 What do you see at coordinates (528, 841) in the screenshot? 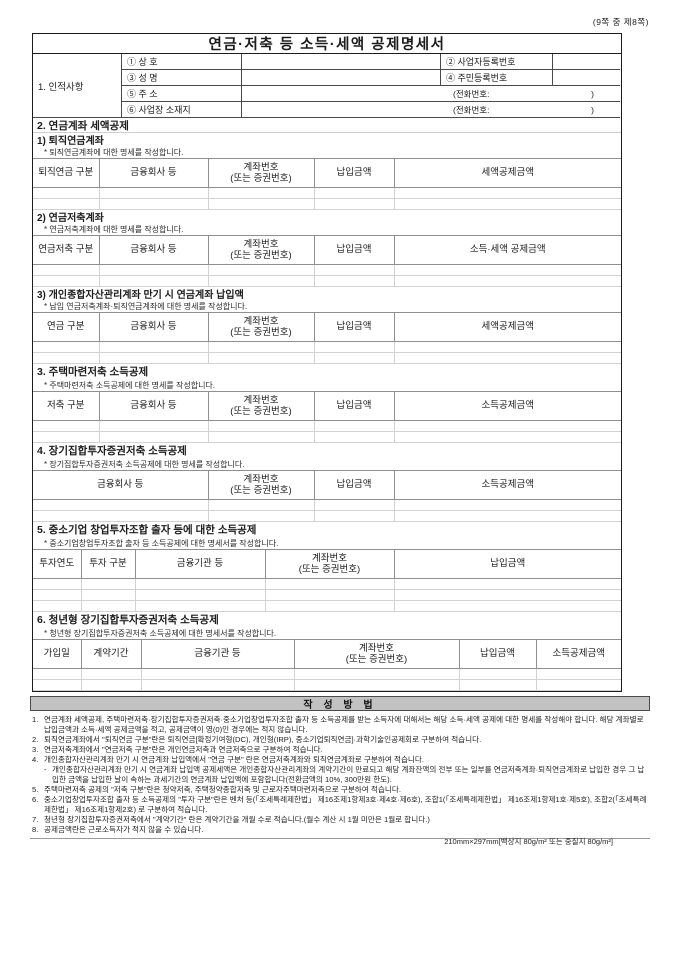
I see `paper-spec-label: 210mm×297mm[백상지 80g/m² 또는 중질지 80g/m²]` at bounding box center [528, 841].